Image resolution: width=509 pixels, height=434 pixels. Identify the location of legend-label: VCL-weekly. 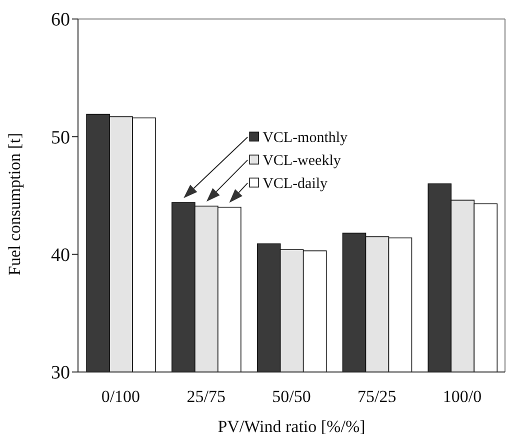
(302, 161).